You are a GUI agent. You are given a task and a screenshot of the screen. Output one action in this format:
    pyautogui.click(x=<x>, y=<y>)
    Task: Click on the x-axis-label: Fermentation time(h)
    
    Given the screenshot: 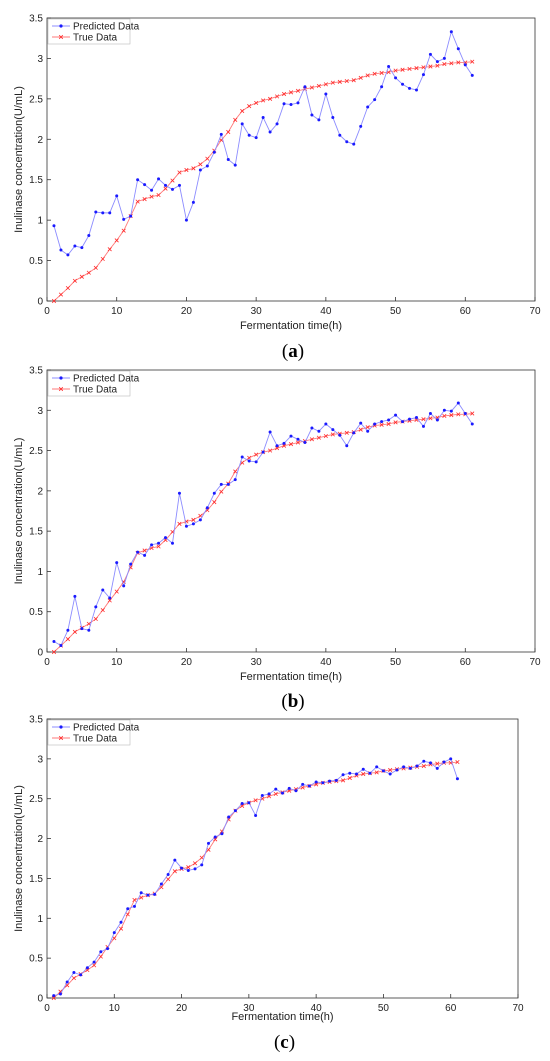 What is the action you would take?
    pyautogui.click(x=282, y=1017)
    